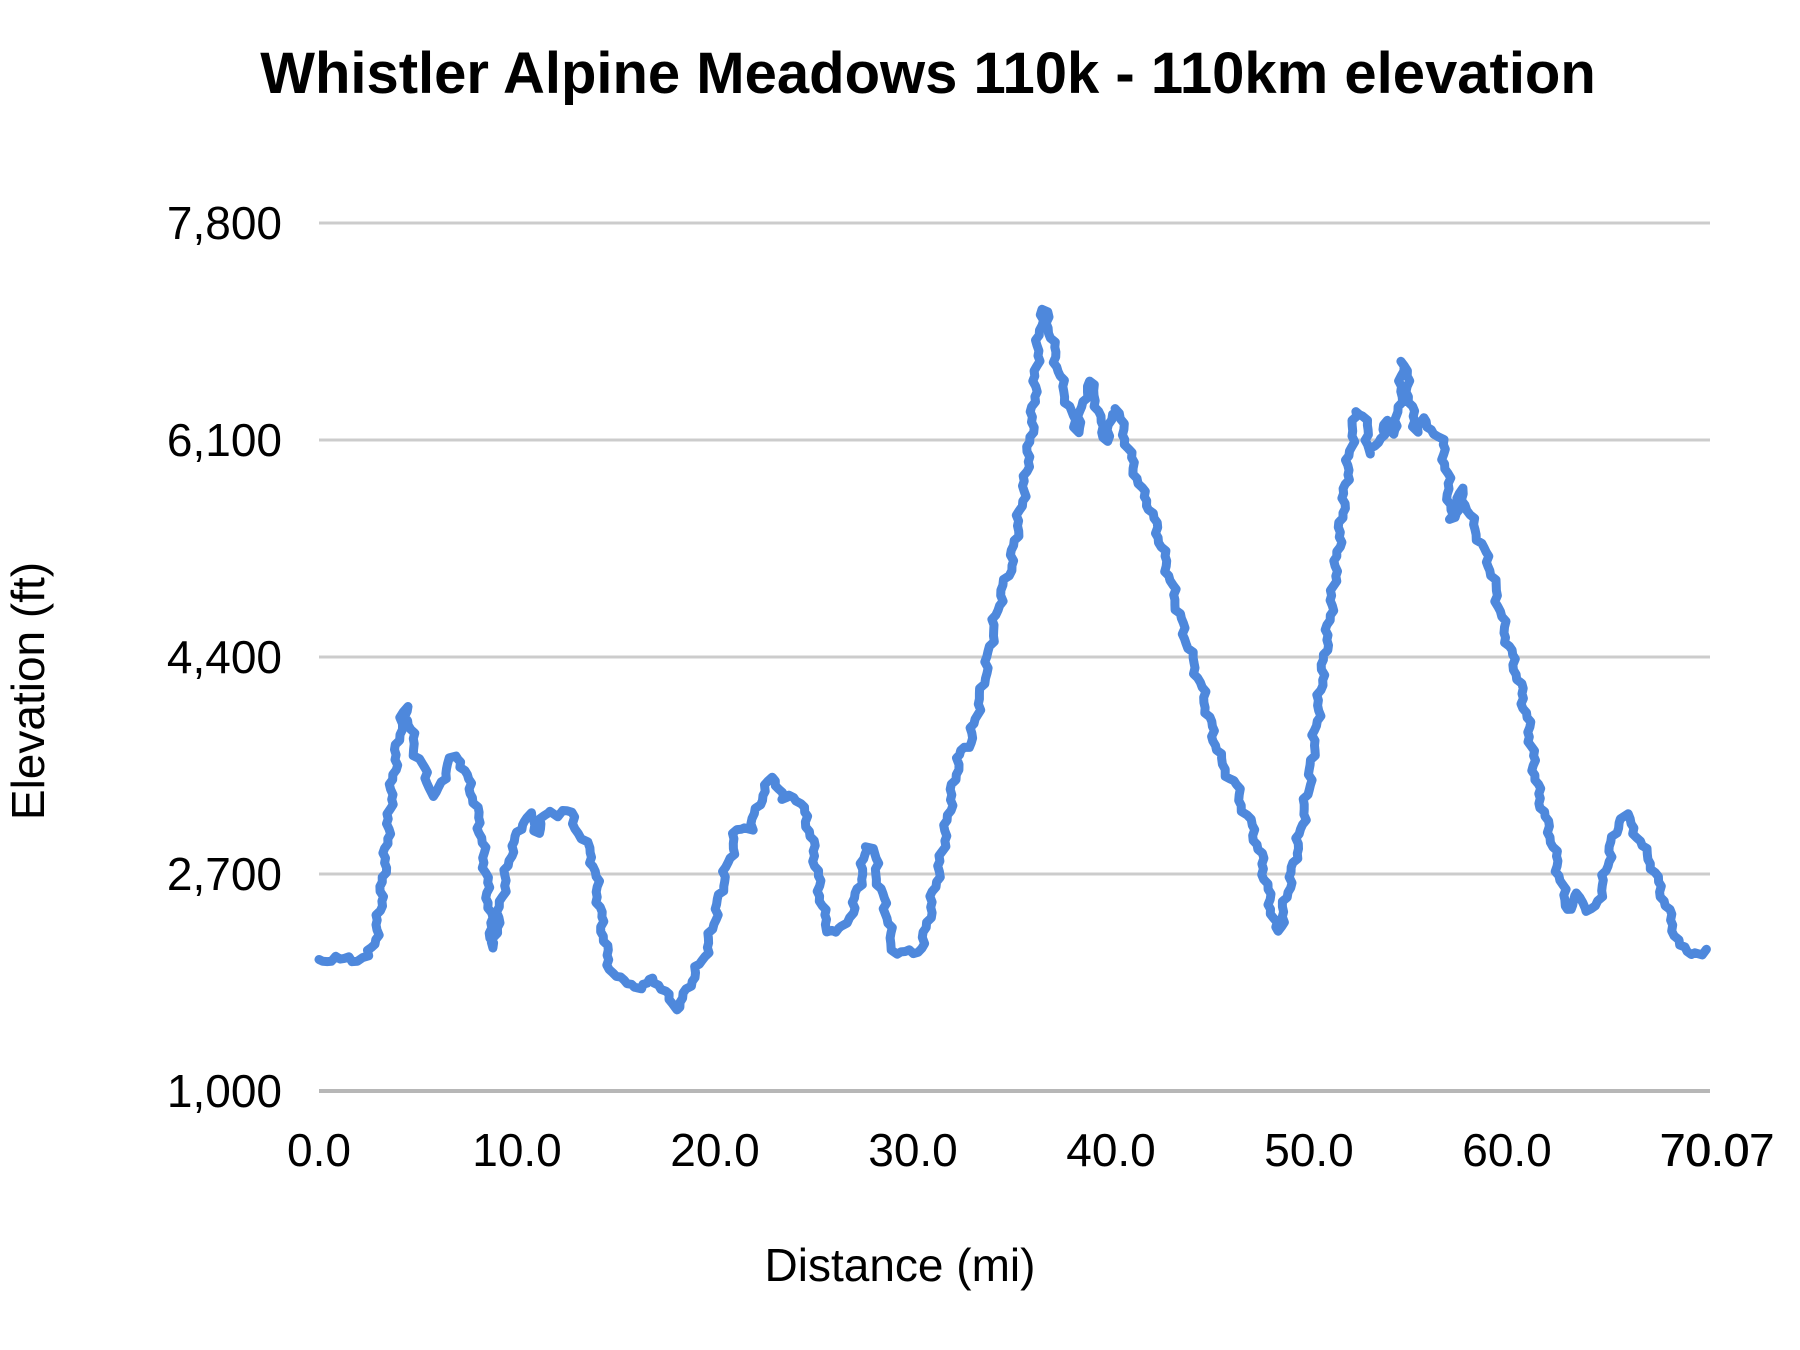 Image resolution: width=1800 pixels, height=1350 pixels. I want to click on y-tick-label: 7,800, so click(224, 223).